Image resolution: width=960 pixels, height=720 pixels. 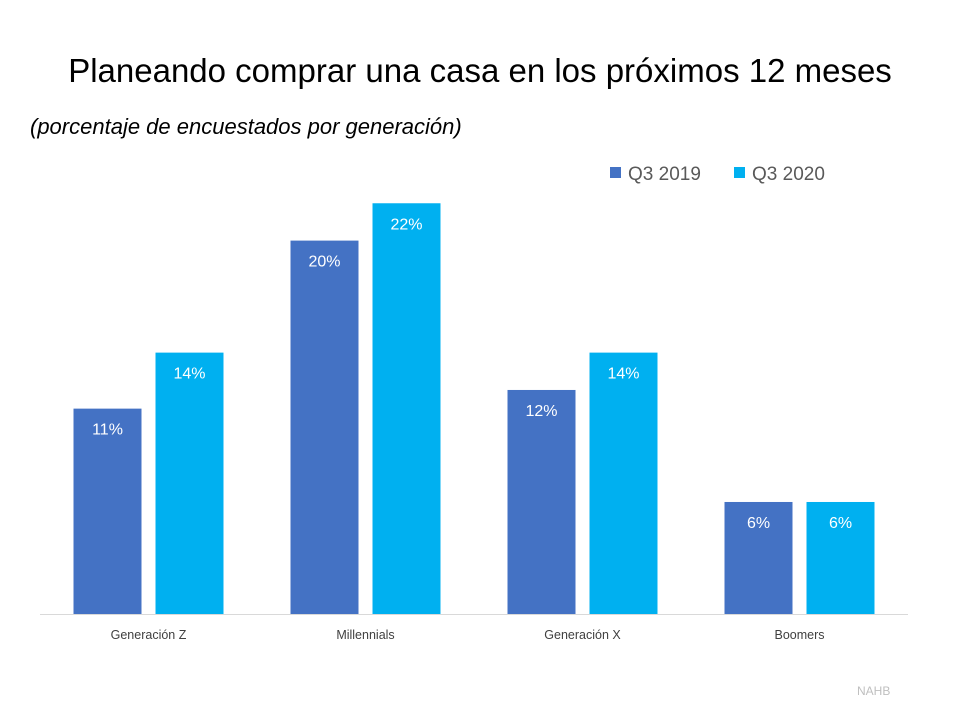 What do you see at coordinates (788, 174) in the screenshot?
I see `legend-label: Q3 2020` at bounding box center [788, 174].